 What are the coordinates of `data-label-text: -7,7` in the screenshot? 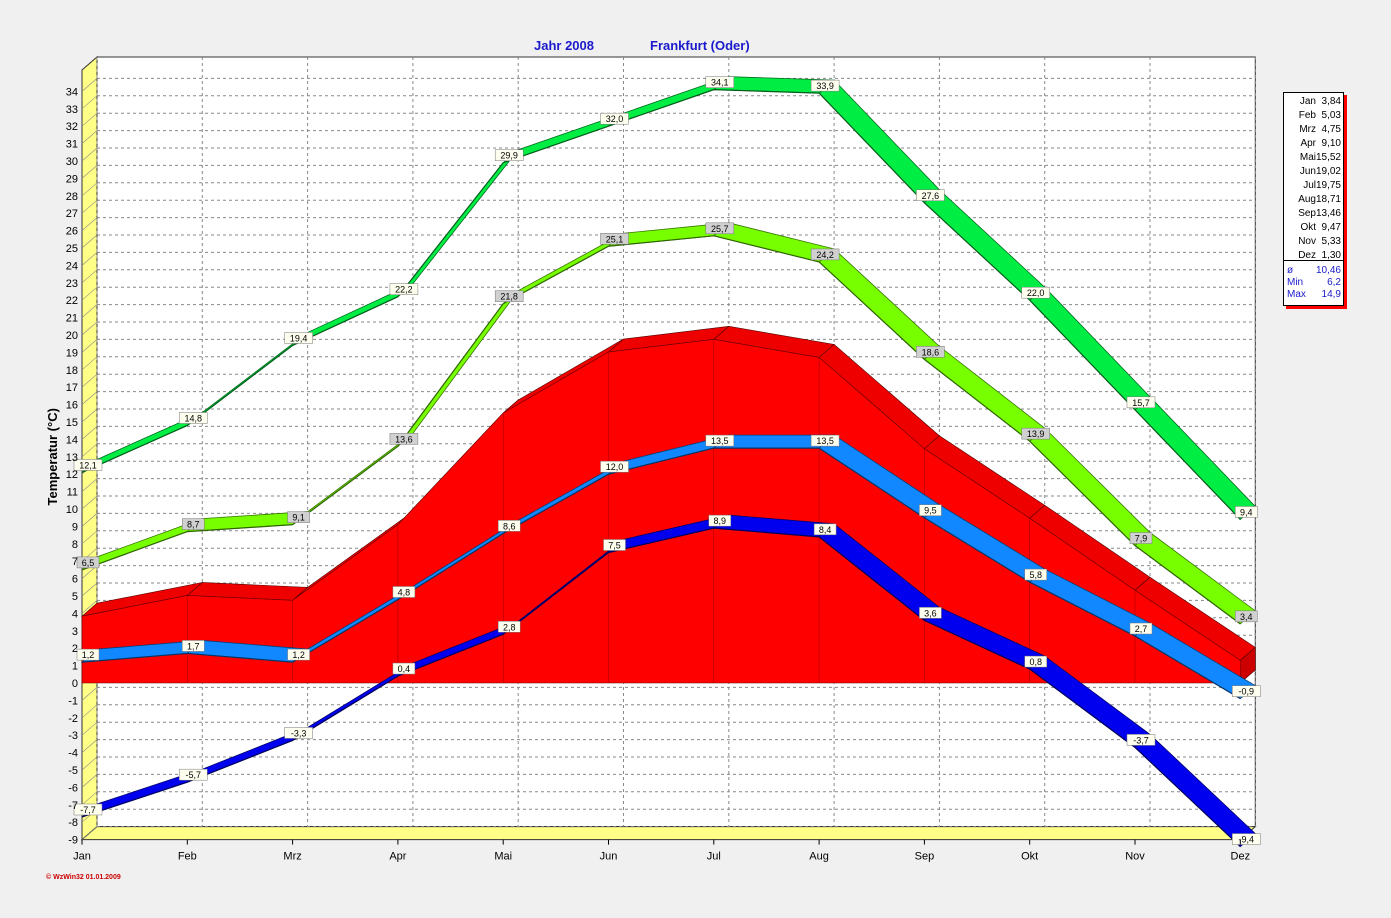 It's located at (88, 810).